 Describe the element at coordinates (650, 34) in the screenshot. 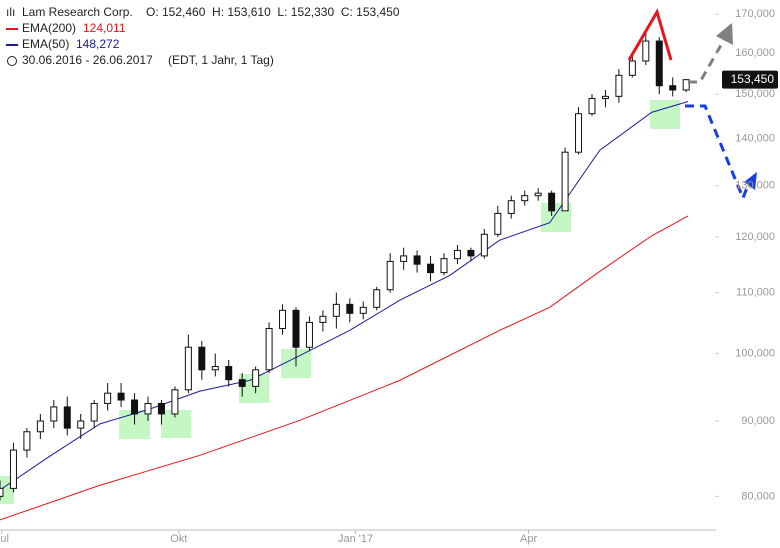

I see `top-marker` at that location.